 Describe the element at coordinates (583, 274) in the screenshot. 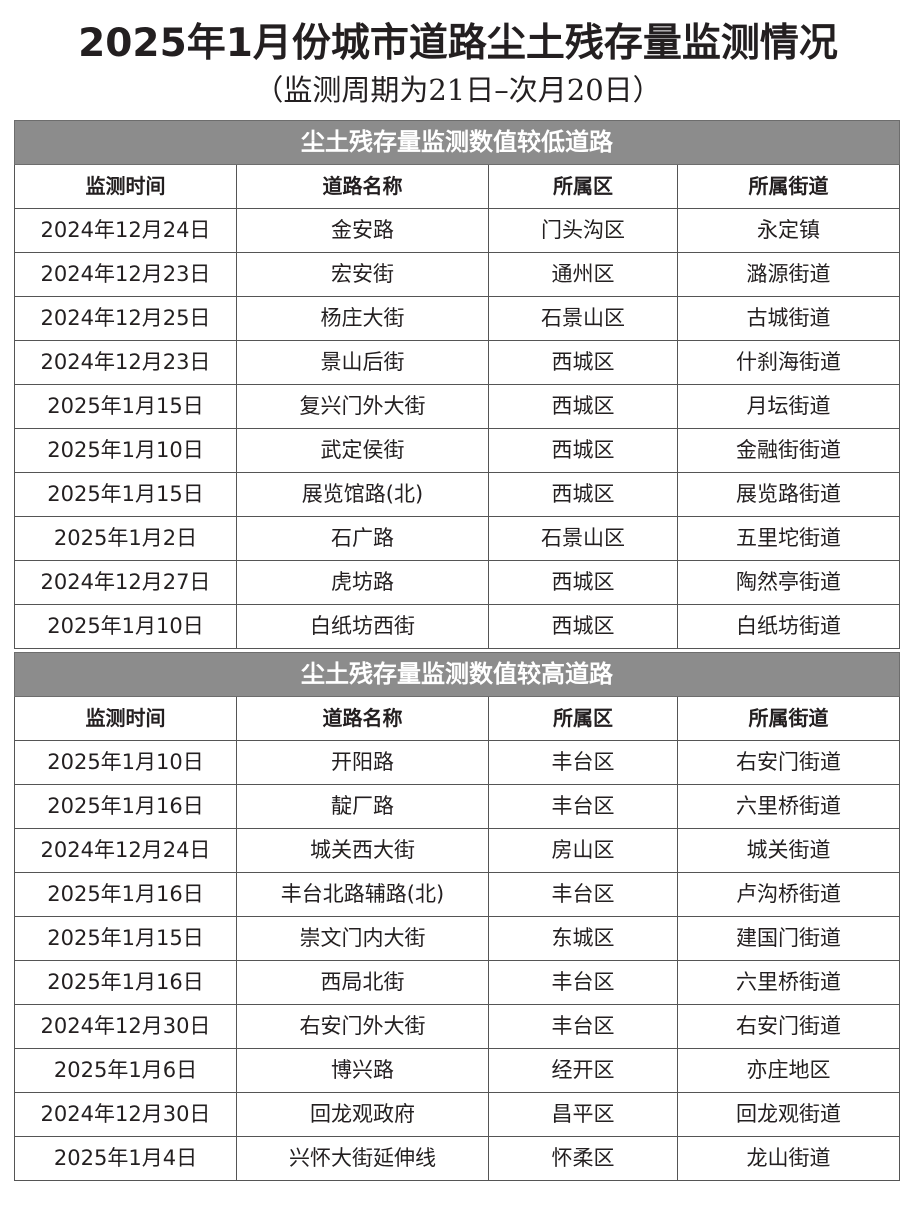

I see `cell-district: 通州区` at that location.